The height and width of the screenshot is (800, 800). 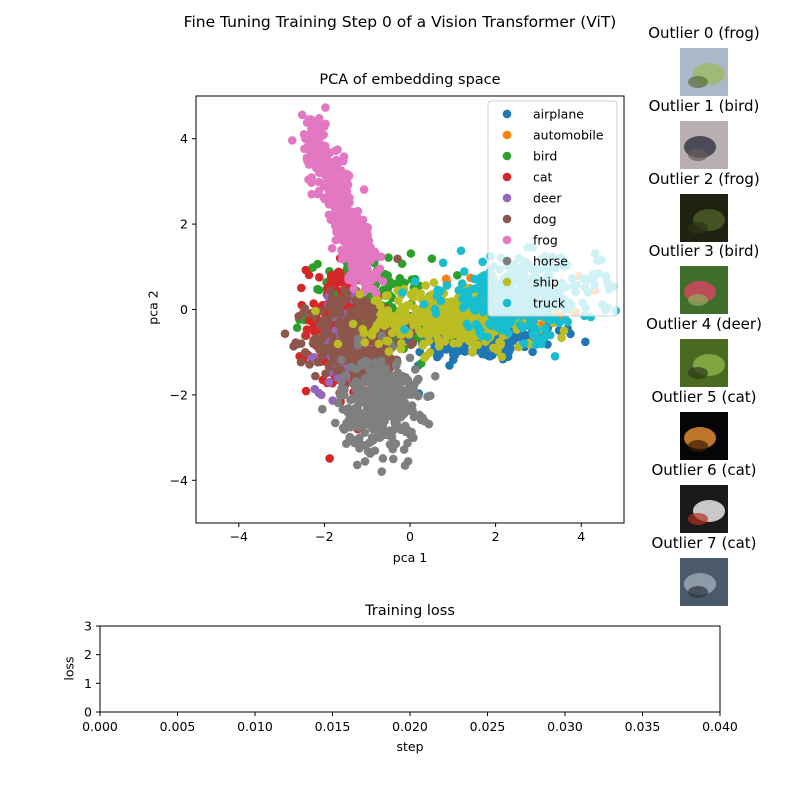 I want to click on outlier-title: Outlier 4 (deer), so click(x=704, y=324).